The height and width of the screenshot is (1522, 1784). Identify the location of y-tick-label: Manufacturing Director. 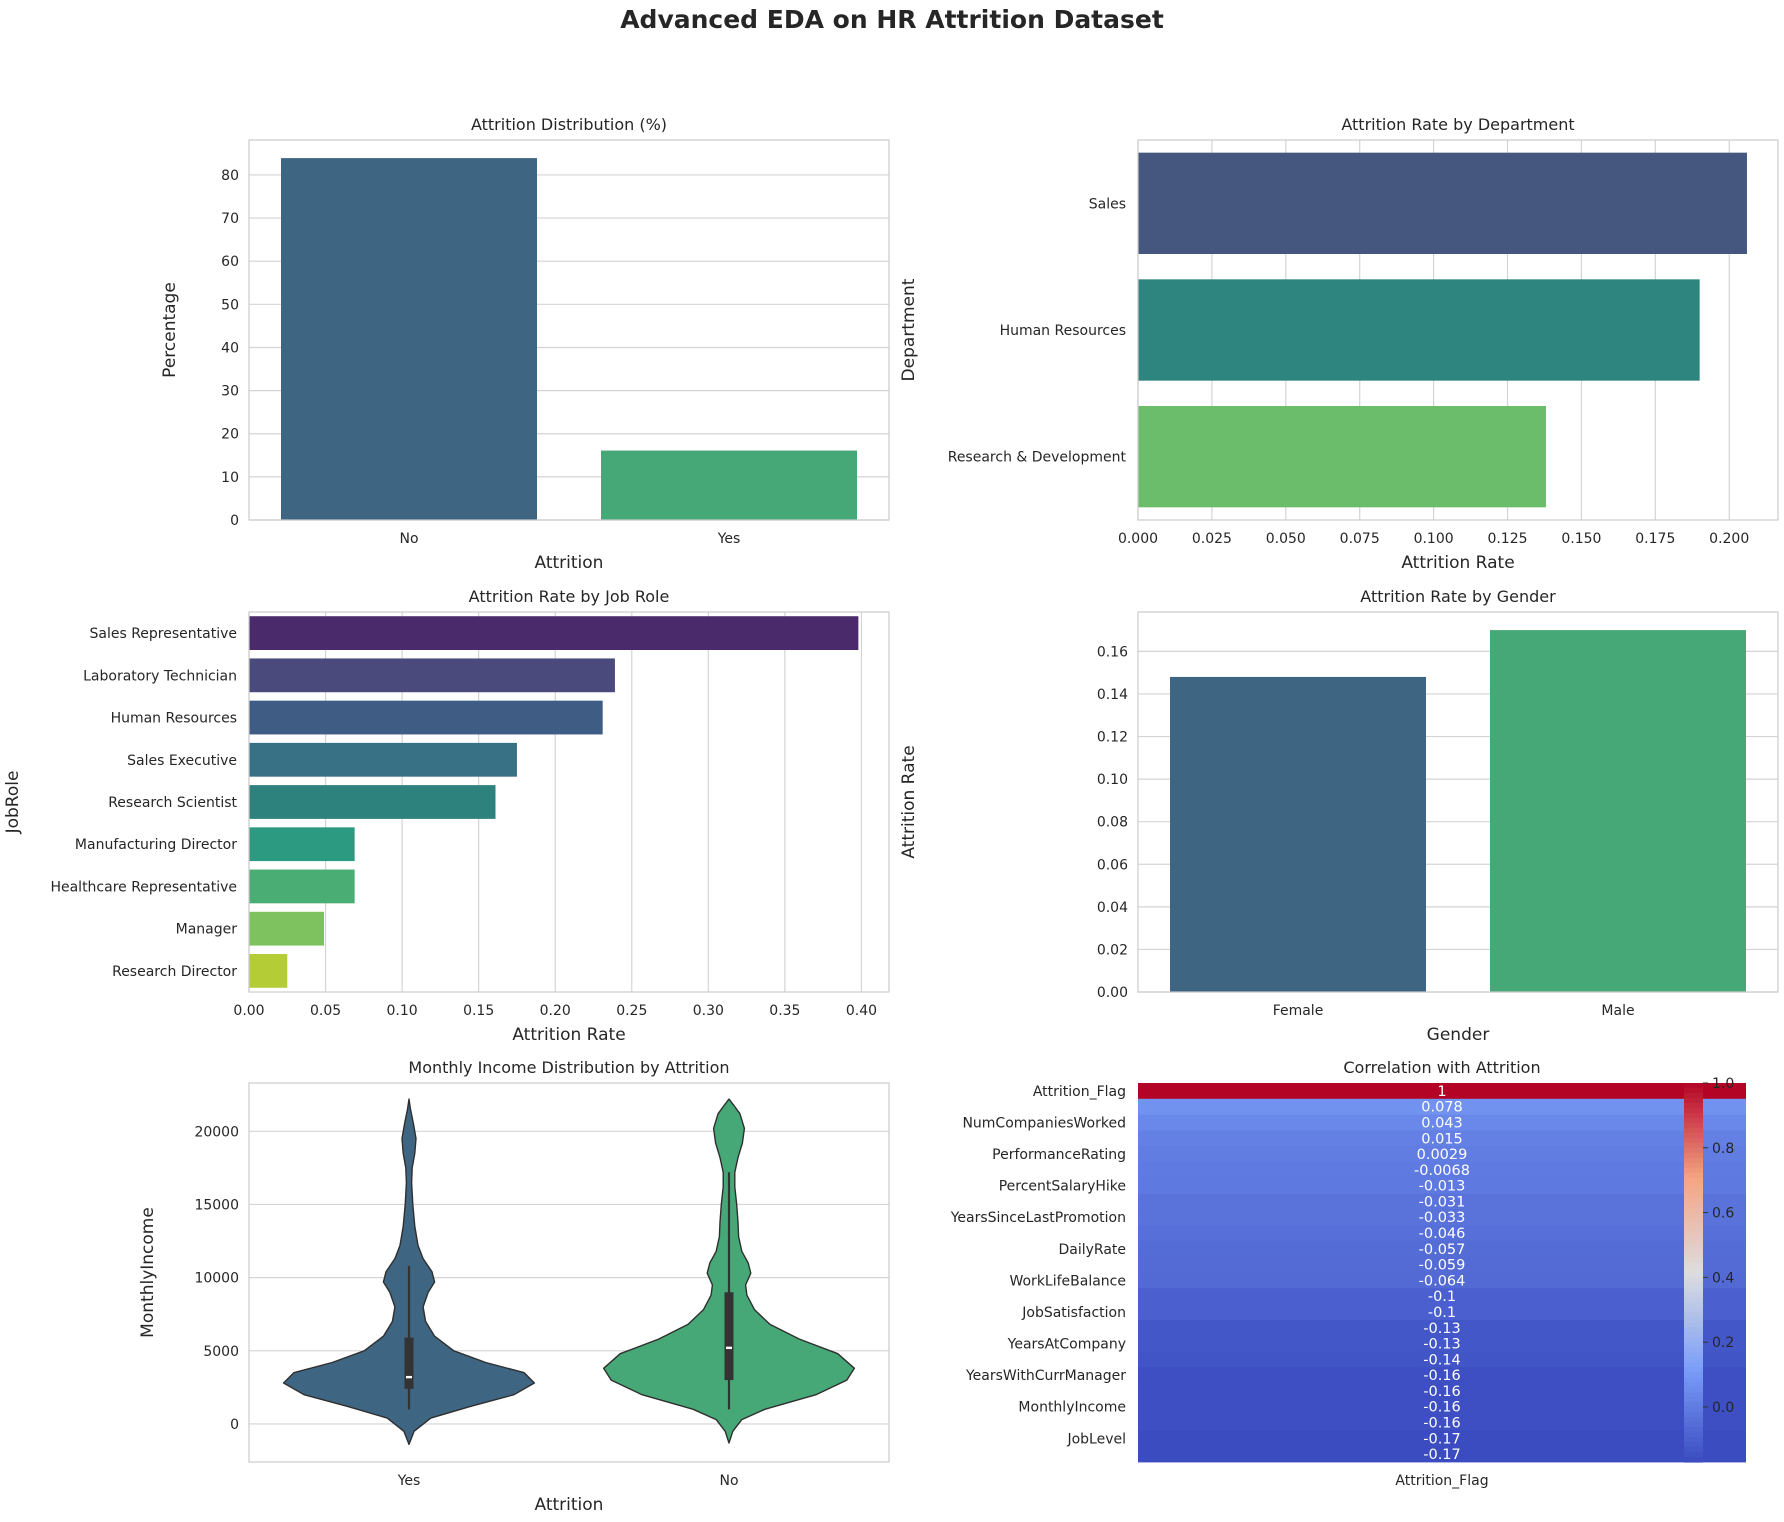
(156, 845).